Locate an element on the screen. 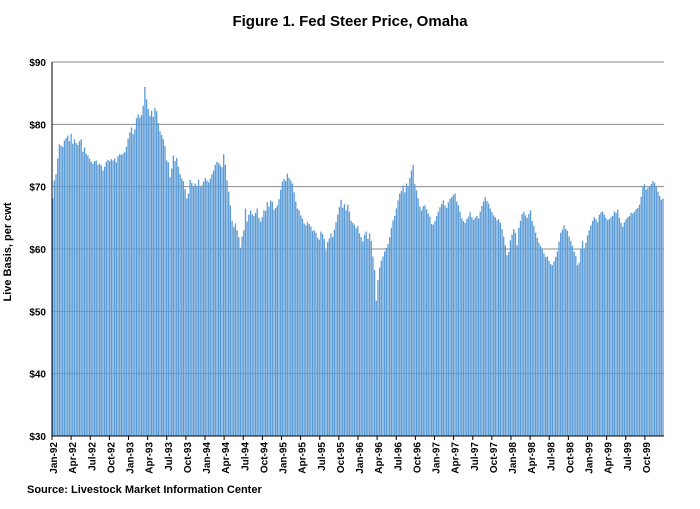  x-tick-label: Jan-96 is located at coordinates (360, 458).